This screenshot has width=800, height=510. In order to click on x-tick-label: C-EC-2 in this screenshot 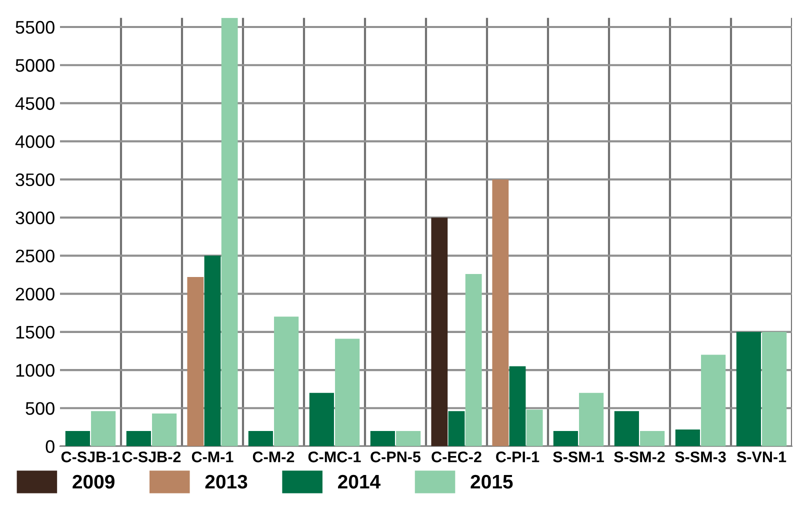, I will do `click(457, 457)`.